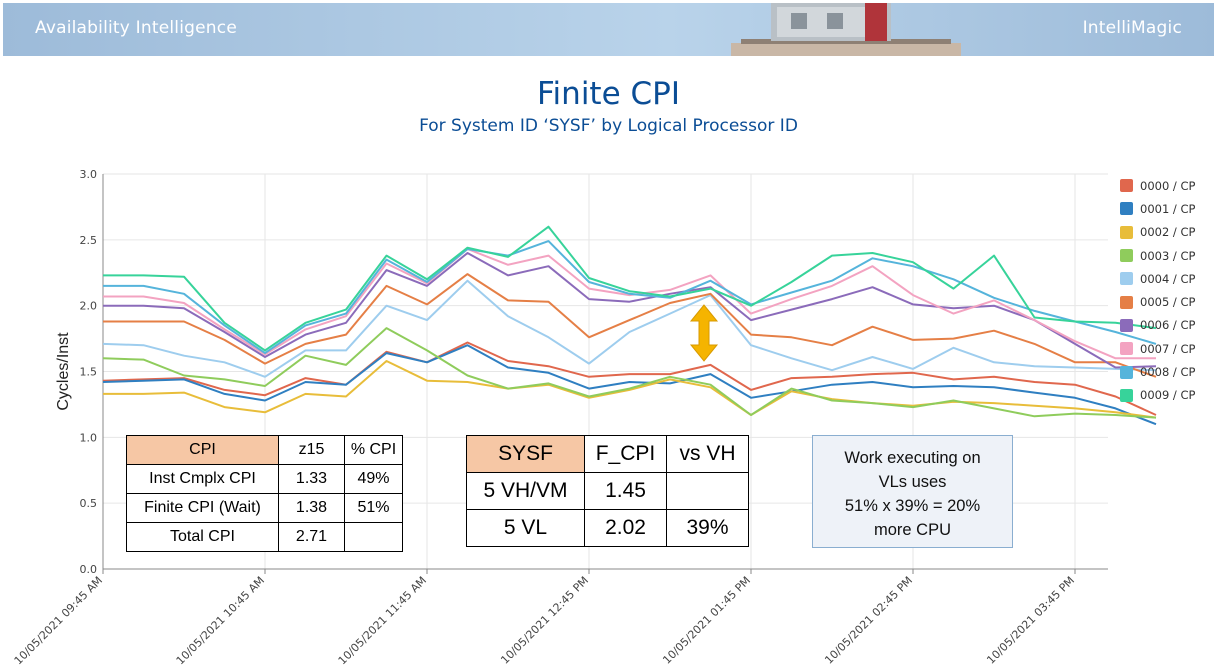 The width and height of the screenshot is (1217, 670). What do you see at coordinates (525, 528) in the screenshot?
I see `table-cell: 5 VL` at bounding box center [525, 528].